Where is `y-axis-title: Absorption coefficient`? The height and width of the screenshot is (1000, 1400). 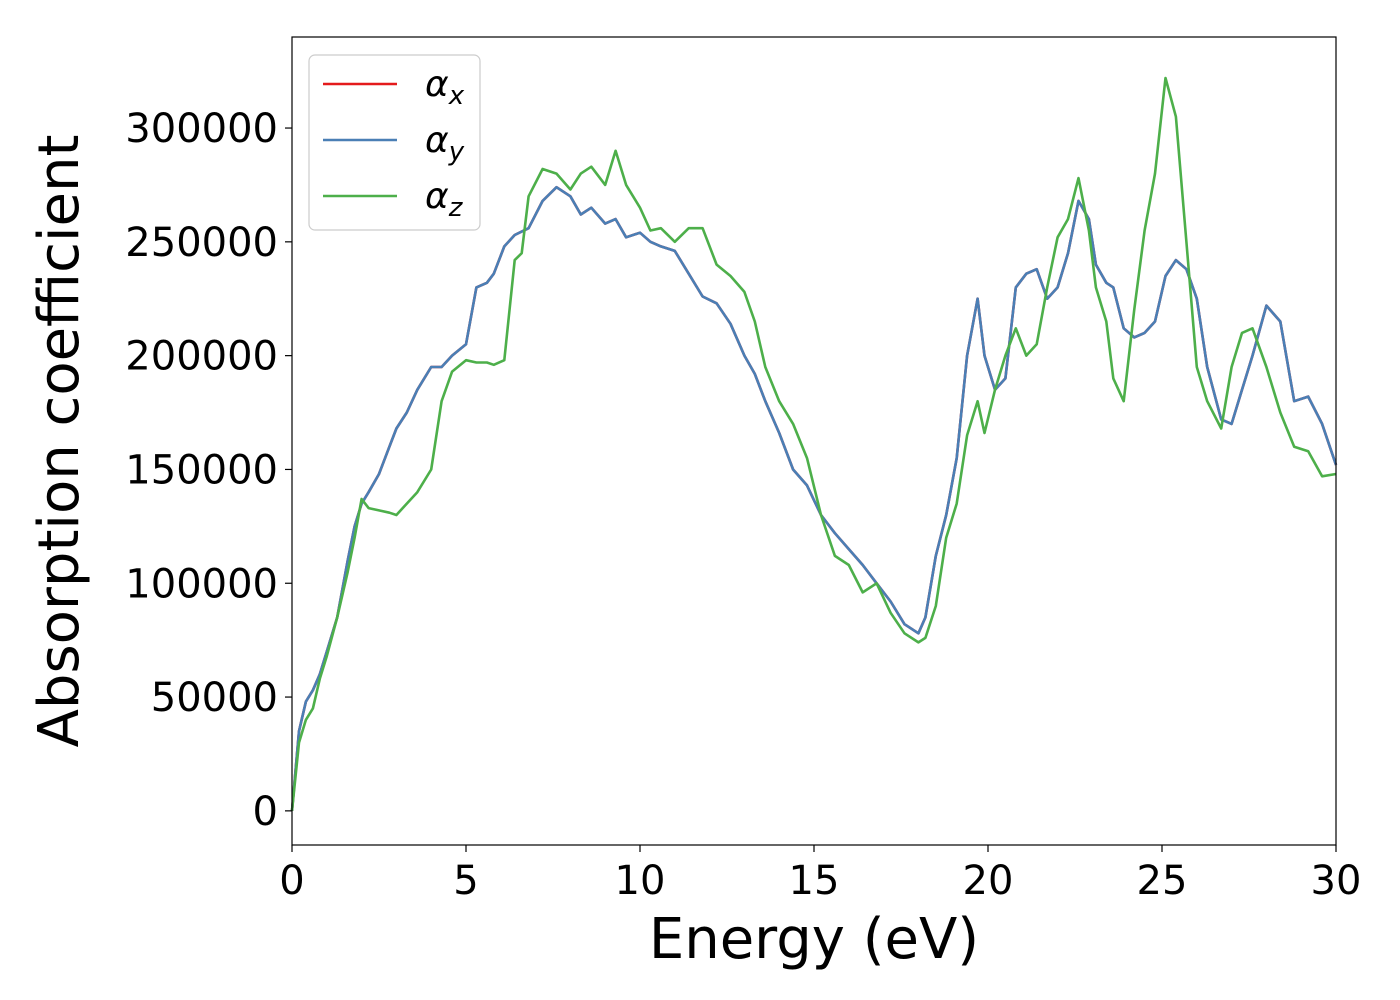
y-axis-title: Absorption coefficient is located at coordinates (59, 441).